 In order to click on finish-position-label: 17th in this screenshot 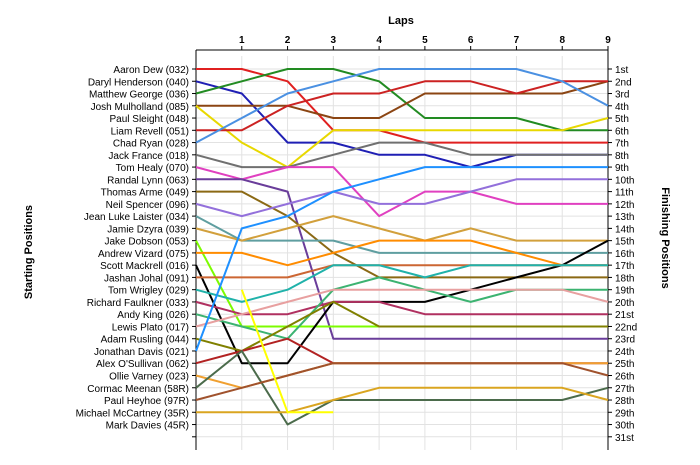, I will do `click(624, 266)`.